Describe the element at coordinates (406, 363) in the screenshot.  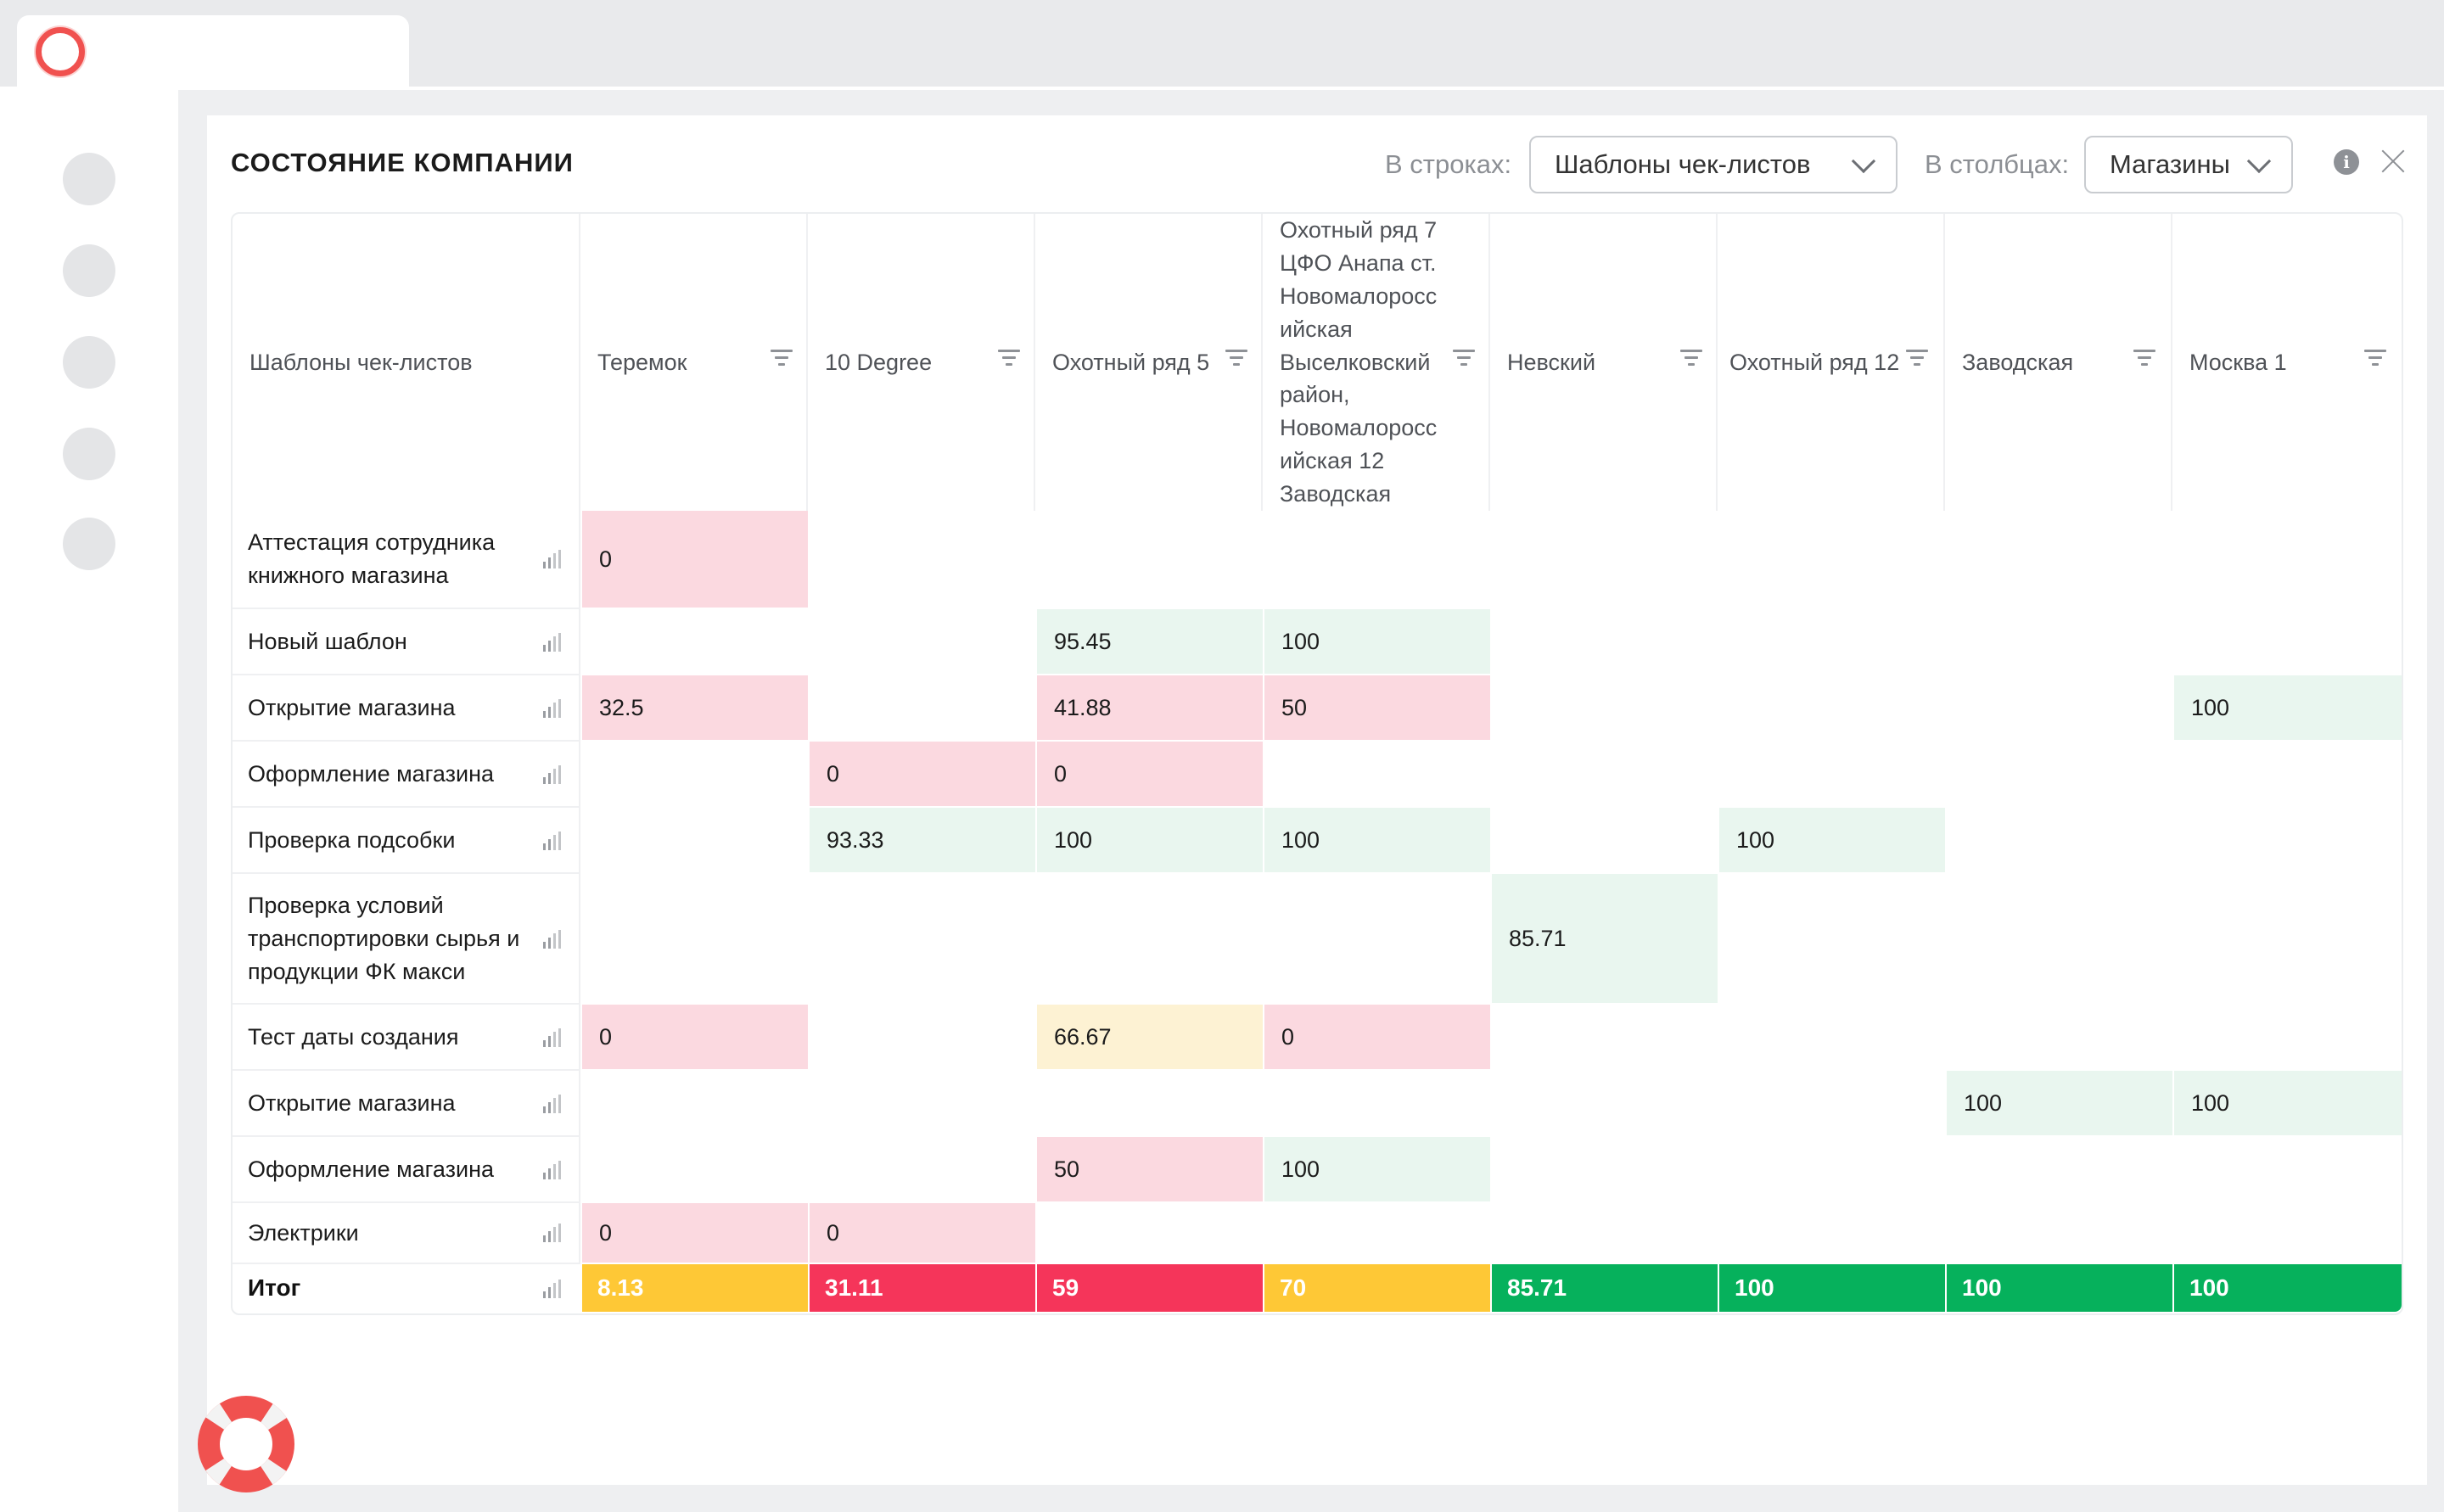
I see `column-header-templates: Шаблоны чек-листов` at that location.